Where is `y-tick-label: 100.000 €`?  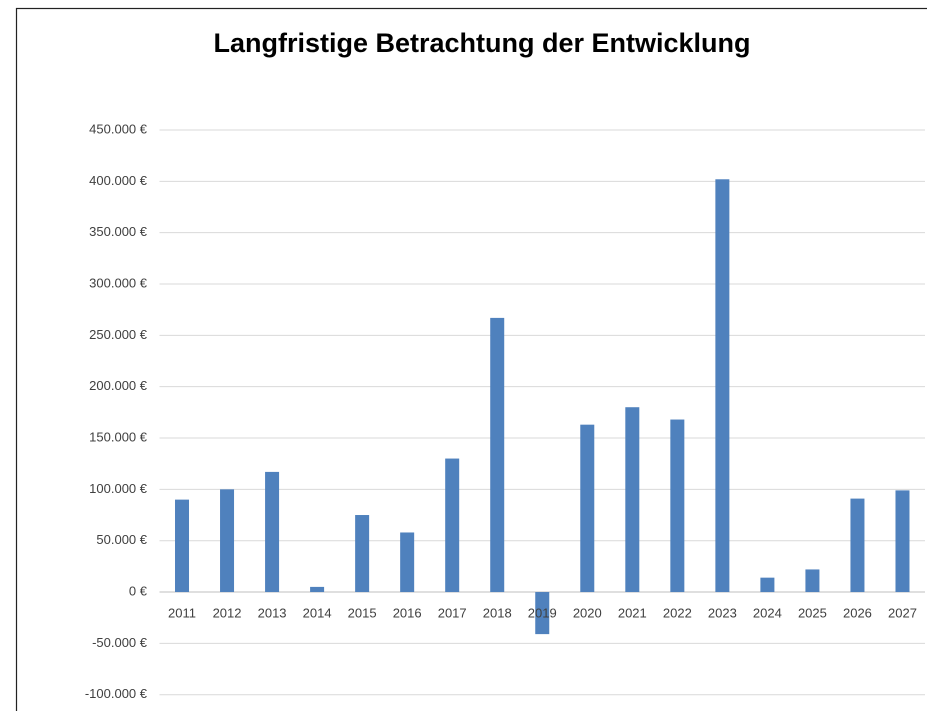
y-tick-label: 100.000 € is located at coordinates (118, 488).